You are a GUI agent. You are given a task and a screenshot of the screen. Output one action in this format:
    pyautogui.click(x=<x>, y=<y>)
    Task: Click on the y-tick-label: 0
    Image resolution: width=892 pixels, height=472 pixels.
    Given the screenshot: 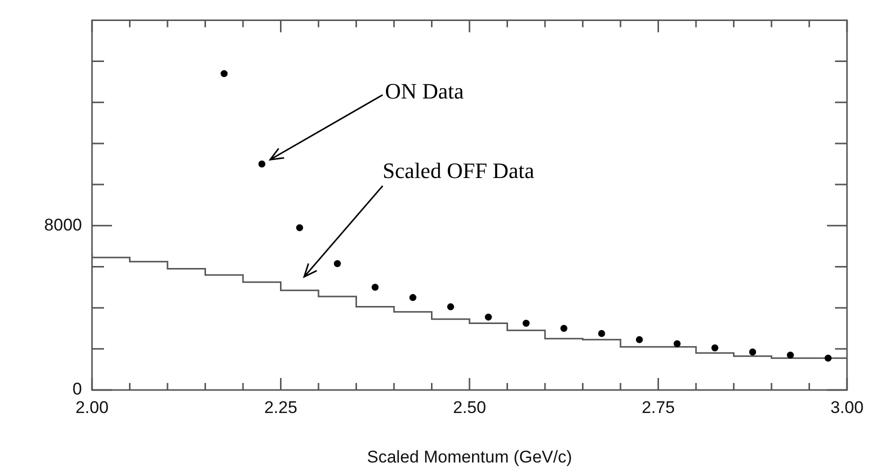 What is the action you would take?
    pyautogui.click(x=77, y=389)
    